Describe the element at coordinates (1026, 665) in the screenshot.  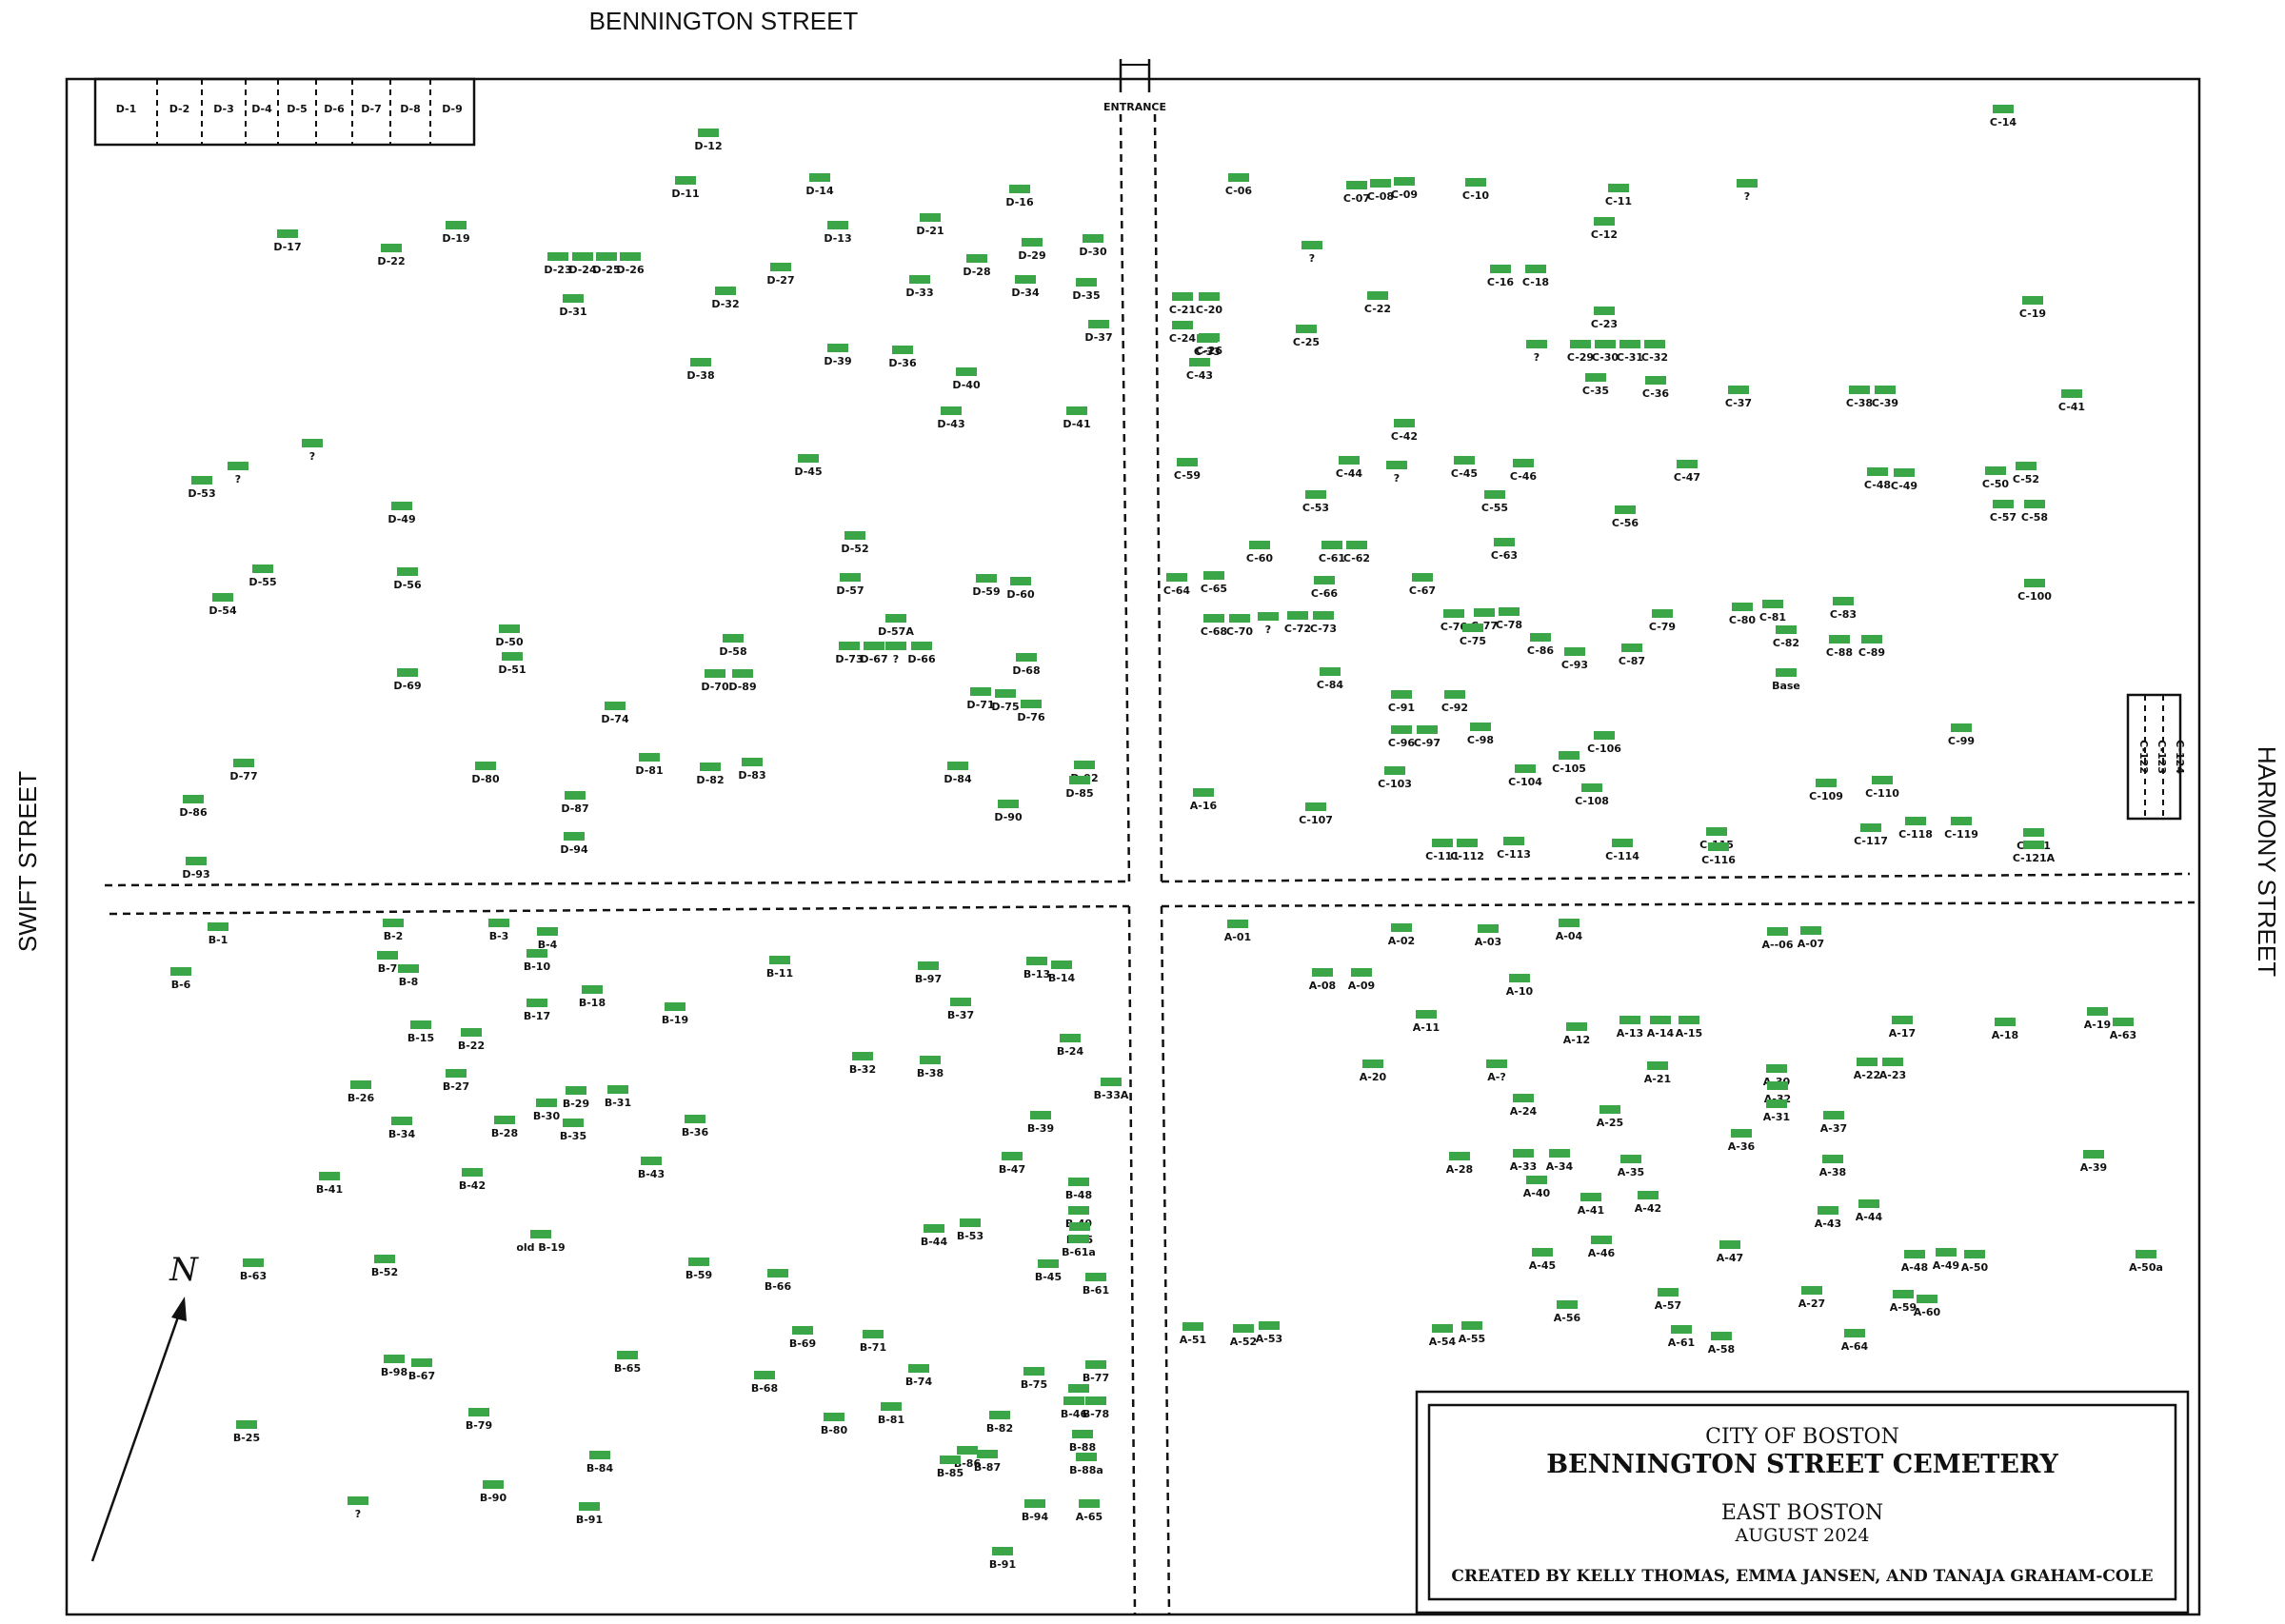
I see `grave-marker-d: D-68` at that location.